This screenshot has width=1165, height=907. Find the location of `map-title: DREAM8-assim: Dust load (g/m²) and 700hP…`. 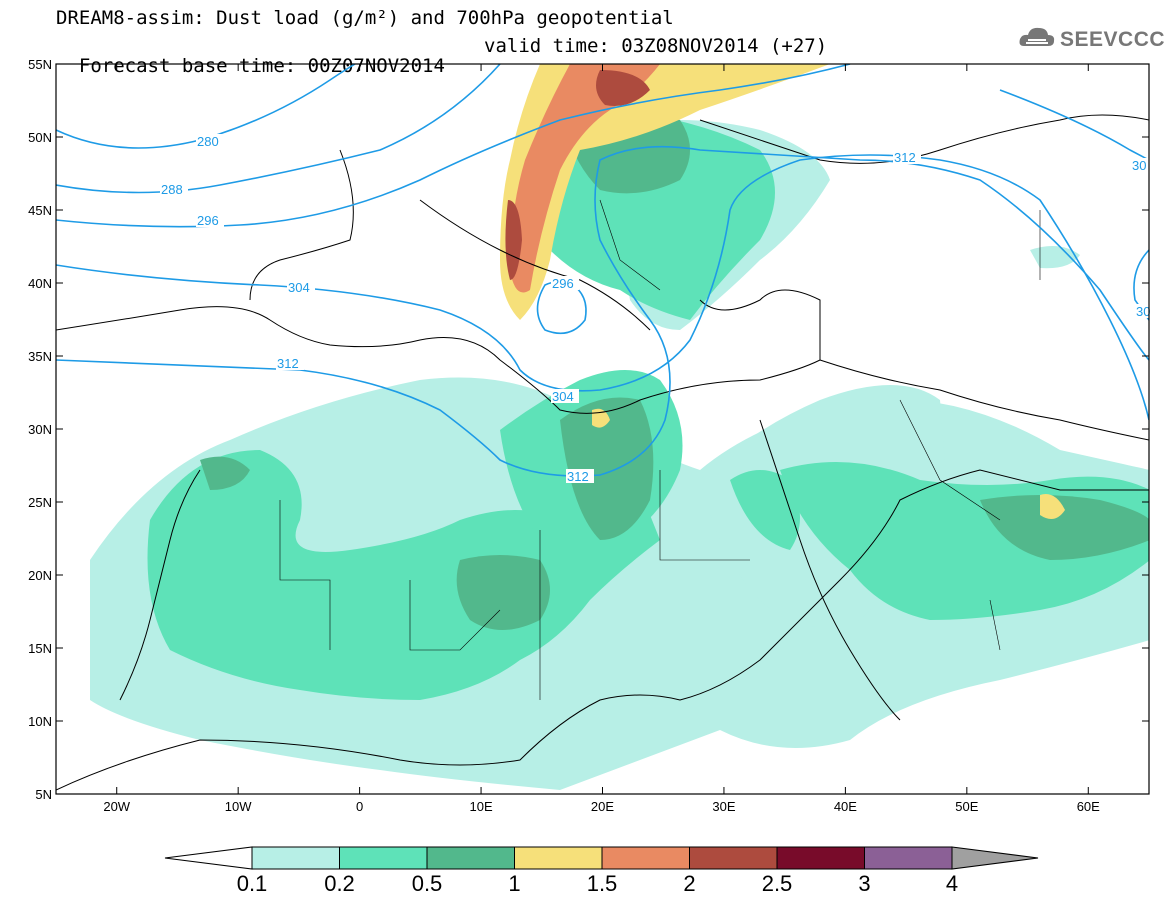

map-title: DREAM8-assim: Dust load (g/m²) and 700hP… is located at coordinates (365, 18).